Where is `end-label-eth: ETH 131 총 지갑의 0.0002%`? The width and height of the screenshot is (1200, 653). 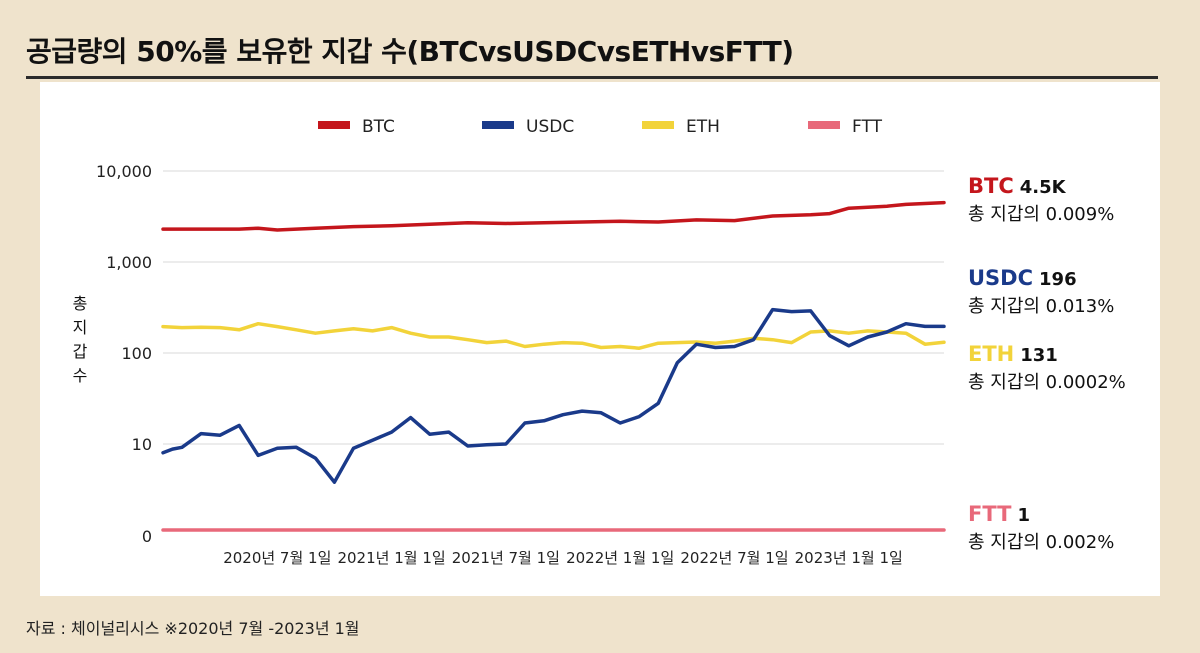
end-label-eth: ETH 131 총 지갑의 0.0002% is located at coordinates (1047, 368).